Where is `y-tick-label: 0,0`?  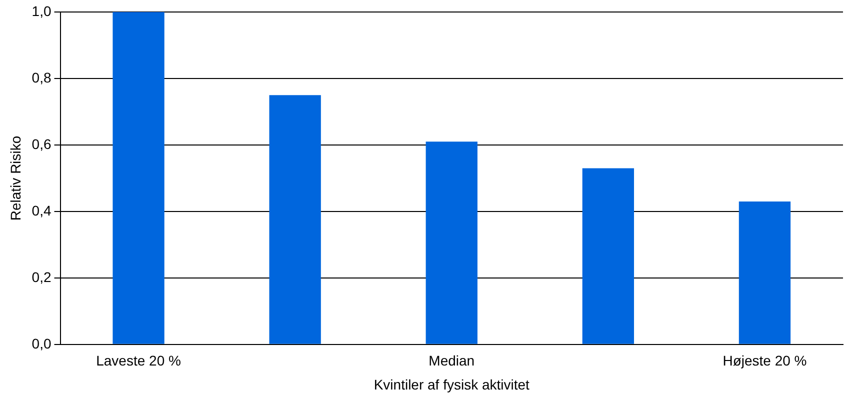
y-tick-label: 0,0 is located at coordinates (42, 343).